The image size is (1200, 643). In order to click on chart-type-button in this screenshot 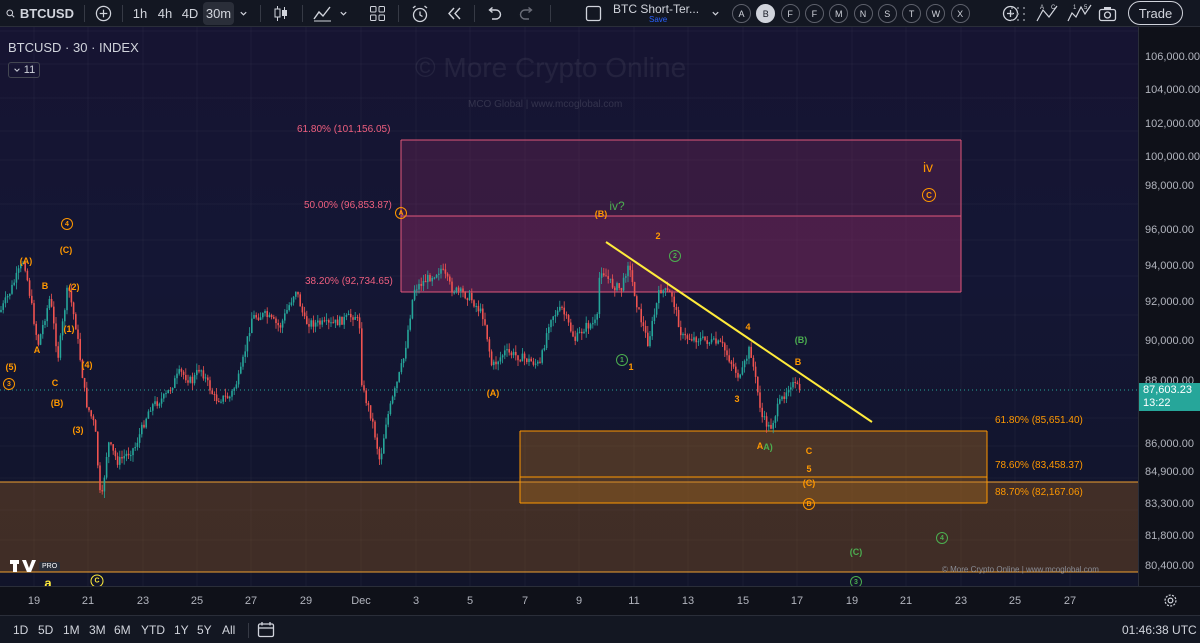, I will do `click(281, 13)`.